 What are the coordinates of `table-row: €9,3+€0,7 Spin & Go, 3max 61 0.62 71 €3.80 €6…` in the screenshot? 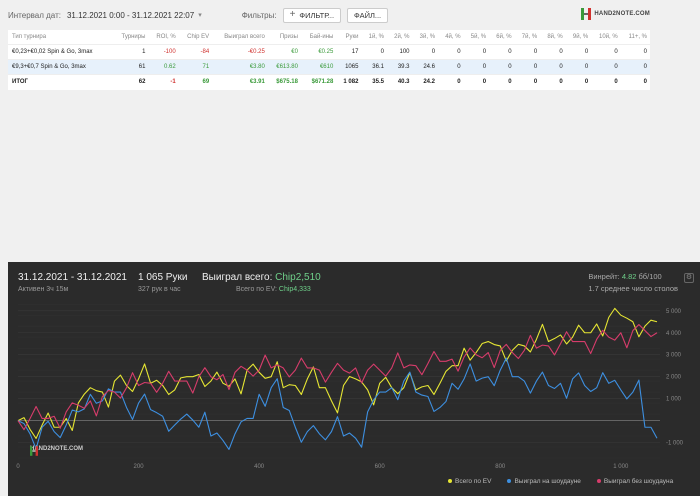 It's located at (329, 66).